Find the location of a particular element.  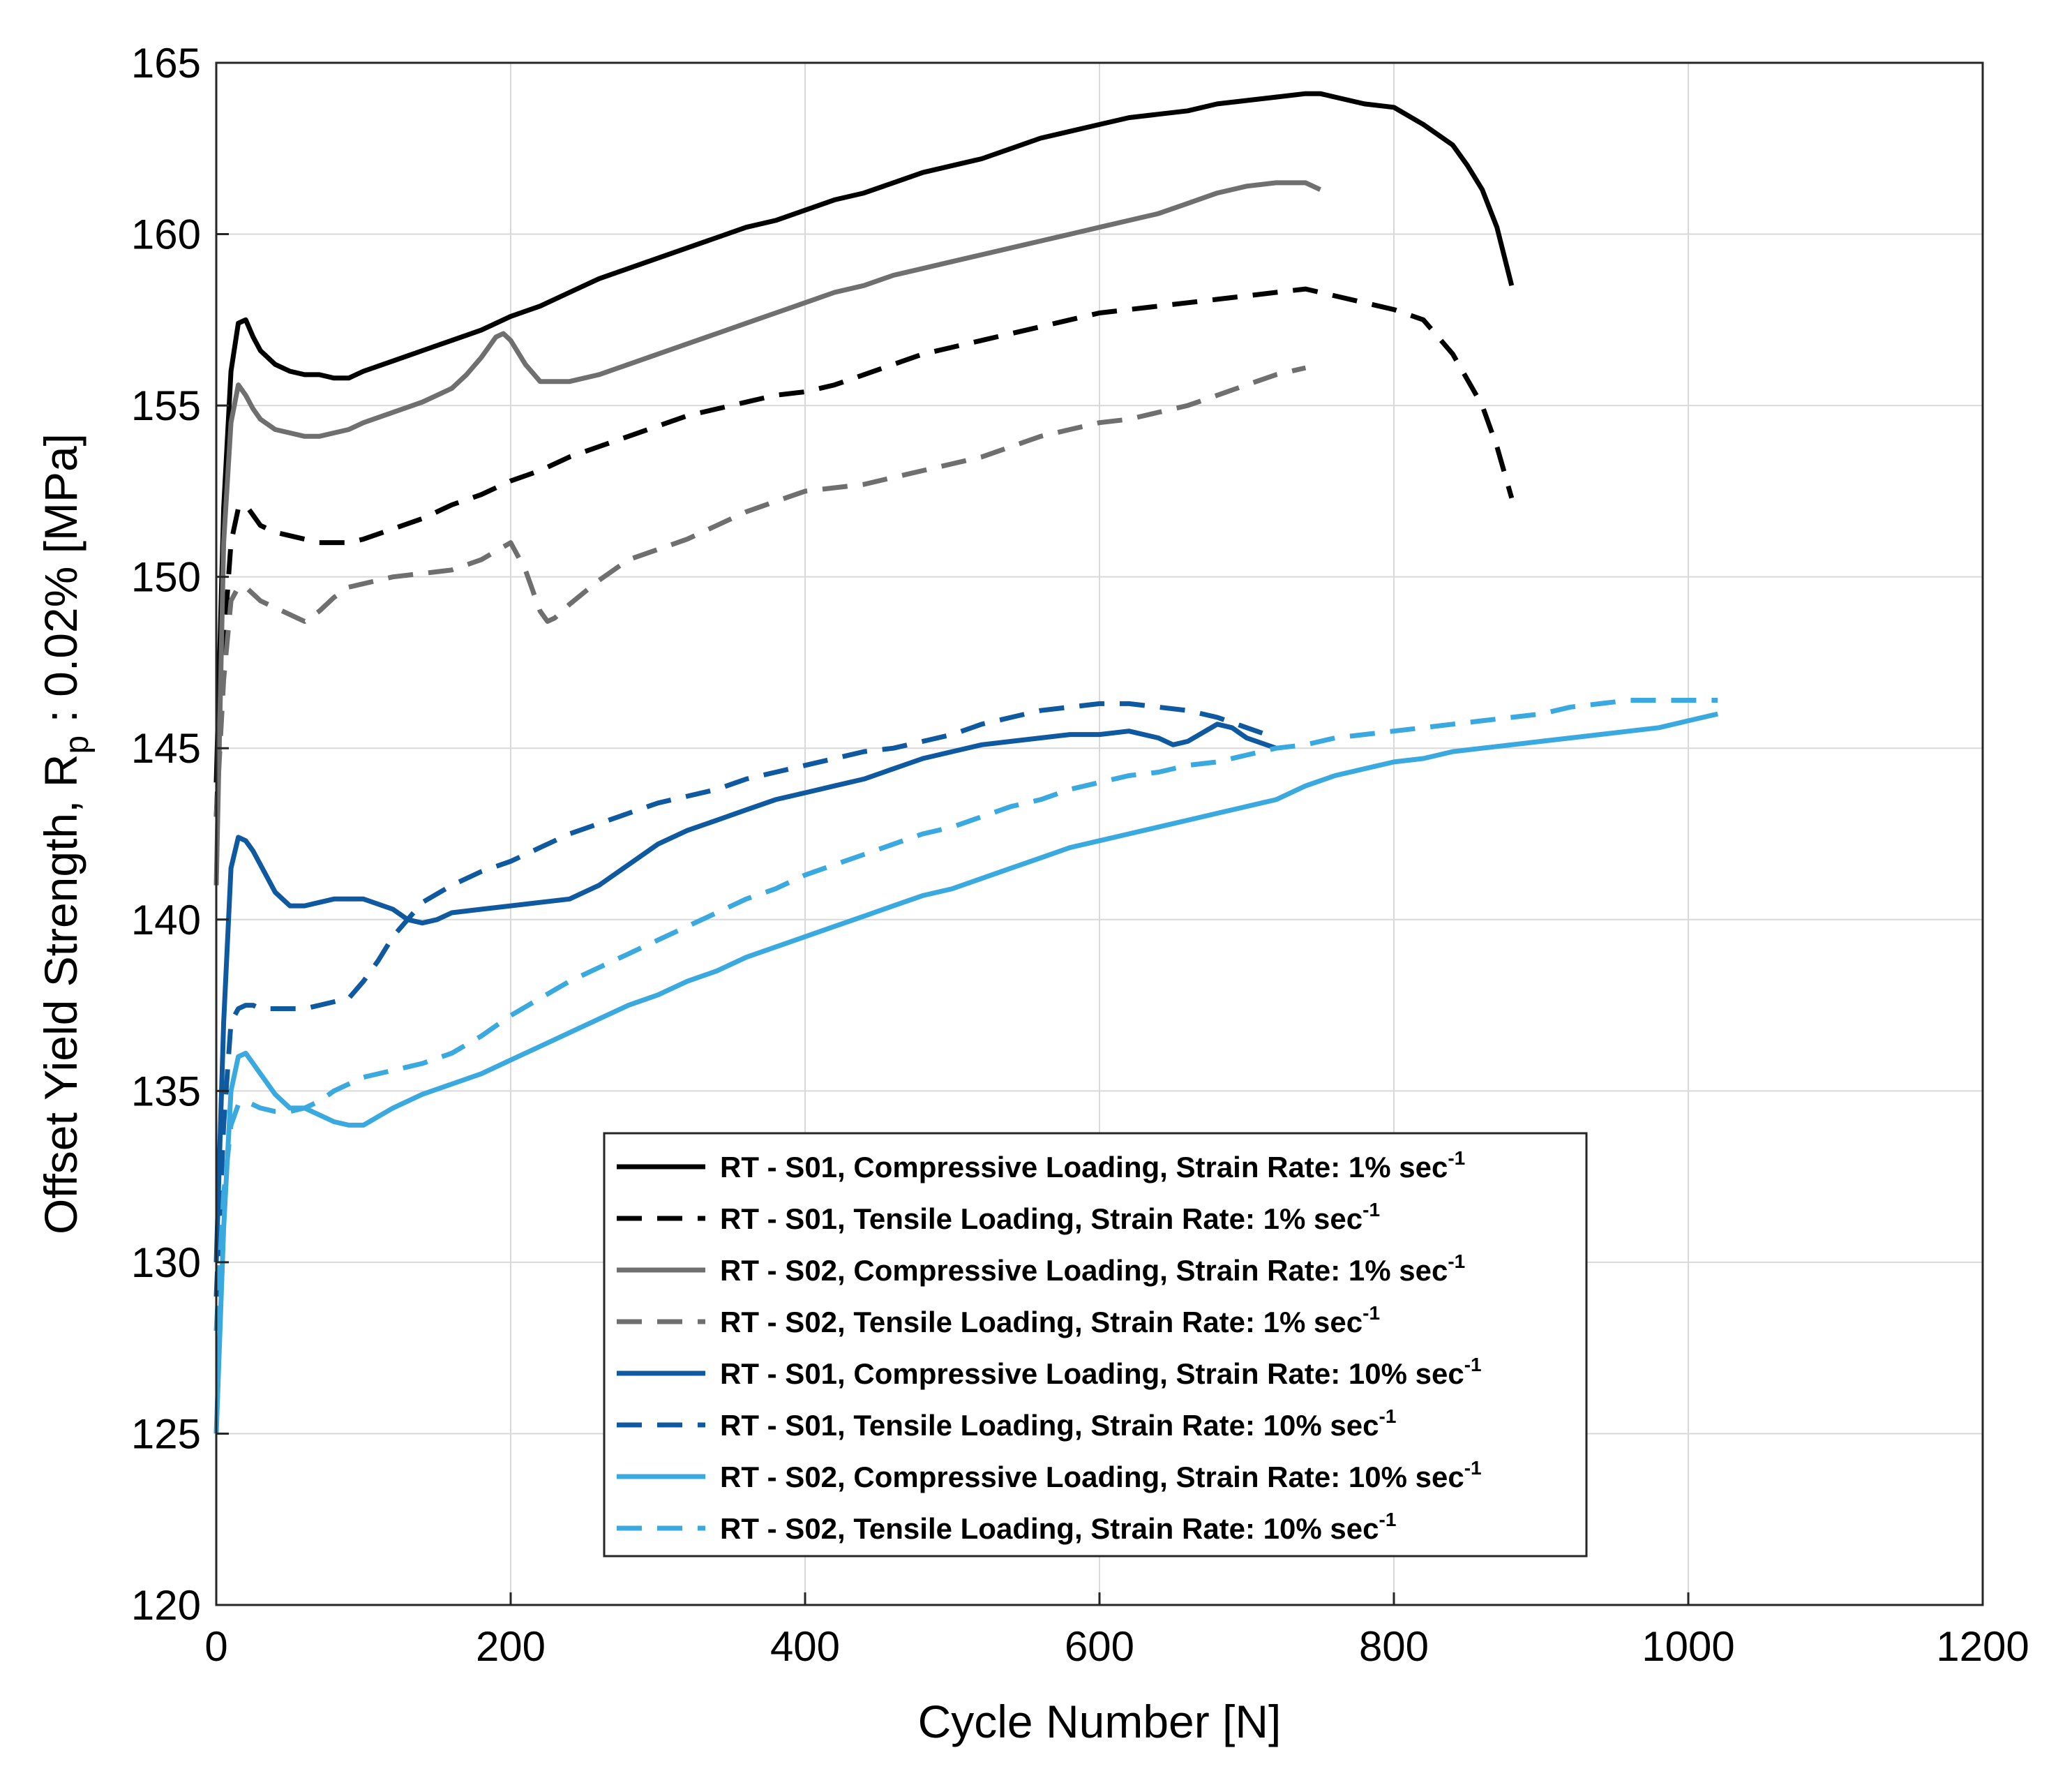

x-tick-label: 800 is located at coordinates (1394, 1647).